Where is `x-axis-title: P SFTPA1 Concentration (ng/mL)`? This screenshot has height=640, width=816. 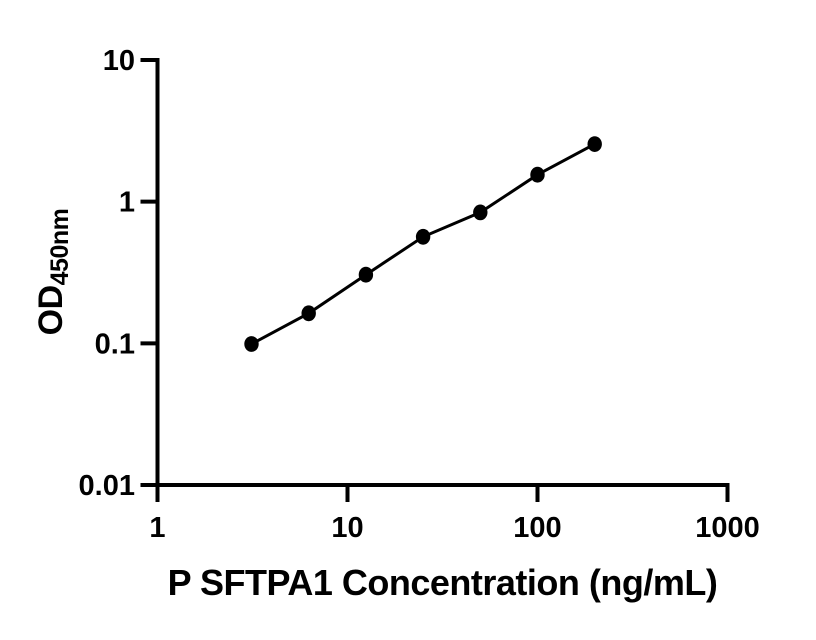
x-axis-title: P SFTPA1 Concentration (ng/mL) is located at coordinates (443, 582).